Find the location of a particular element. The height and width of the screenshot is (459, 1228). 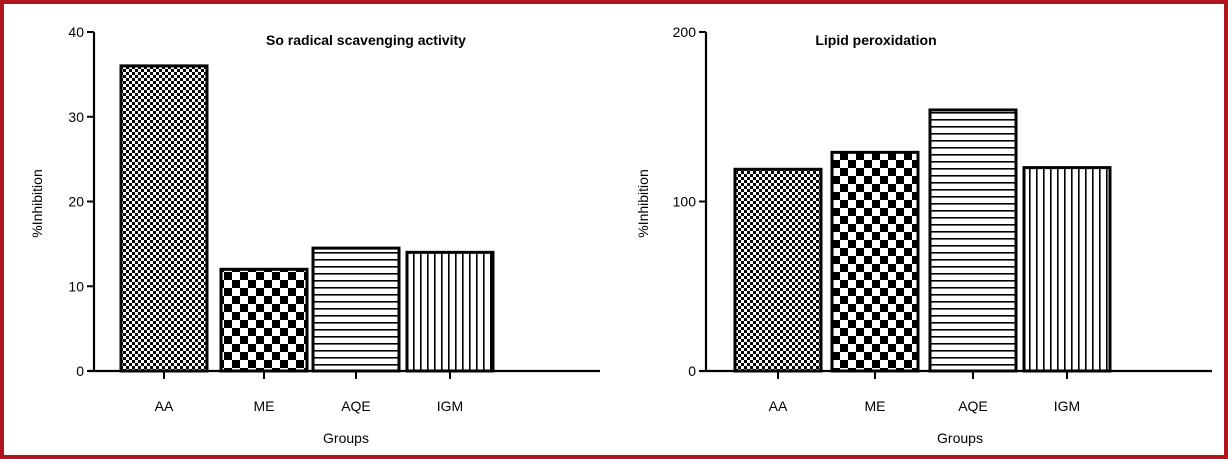

y-tick-label: 40 is located at coordinates (76, 32).